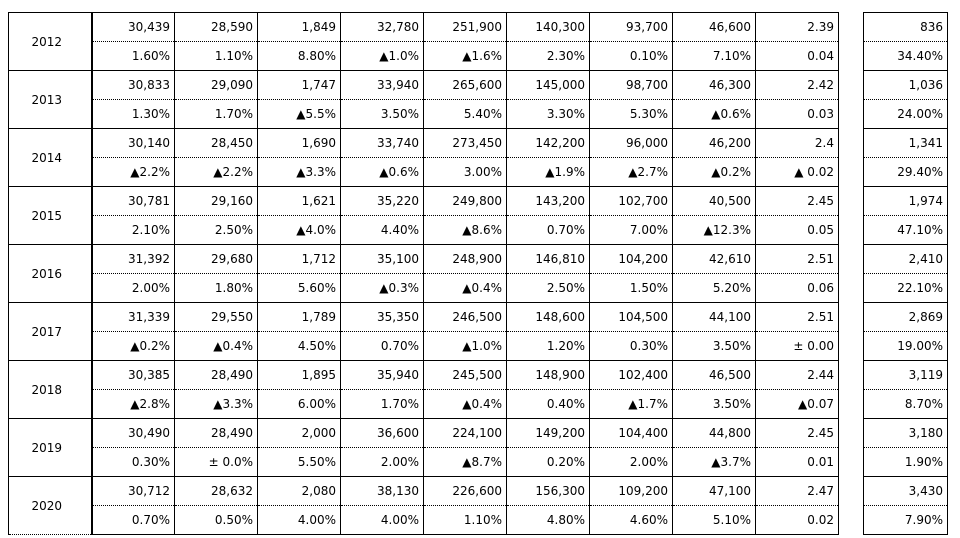 The width and height of the screenshot is (960, 538). What do you see at coordinates (797, 143) in the screenshot?
I see `value-cell: 2.4` at bounding box center [797, 143].